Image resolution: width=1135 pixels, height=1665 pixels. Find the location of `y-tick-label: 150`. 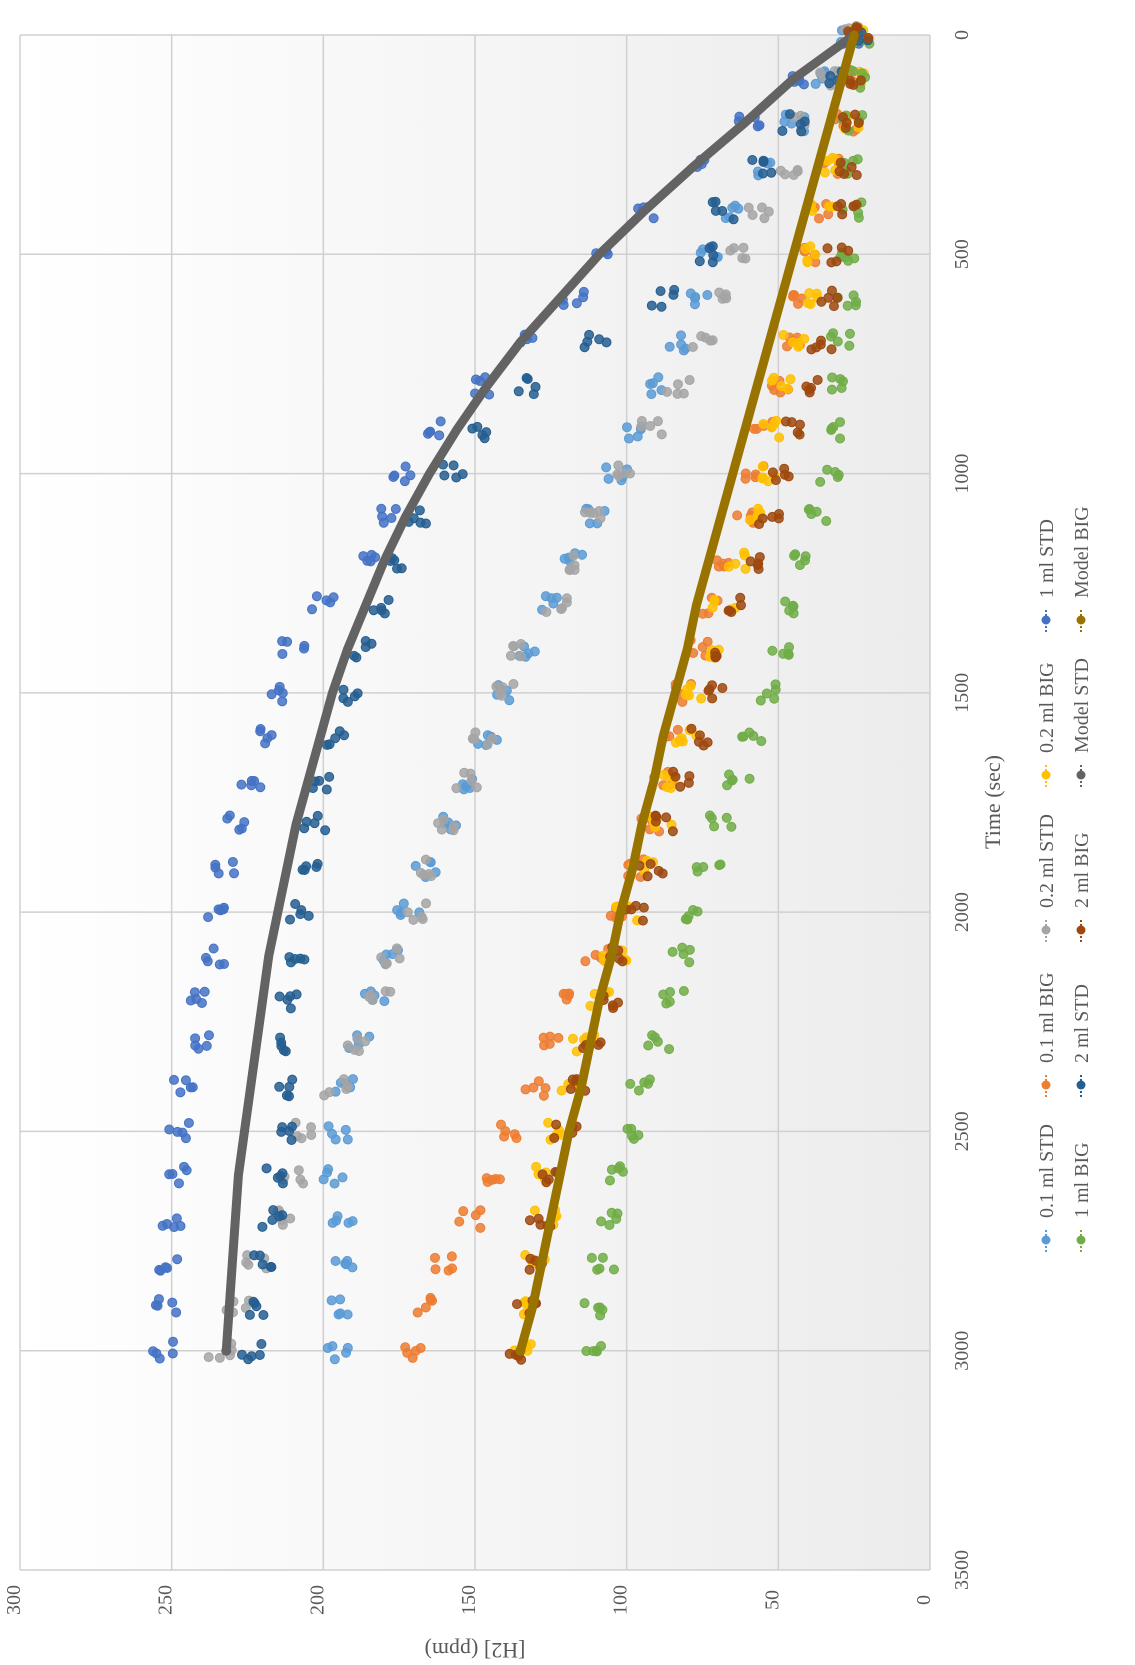

y-tick-label: 150 is located at coordinates (469, 1600).